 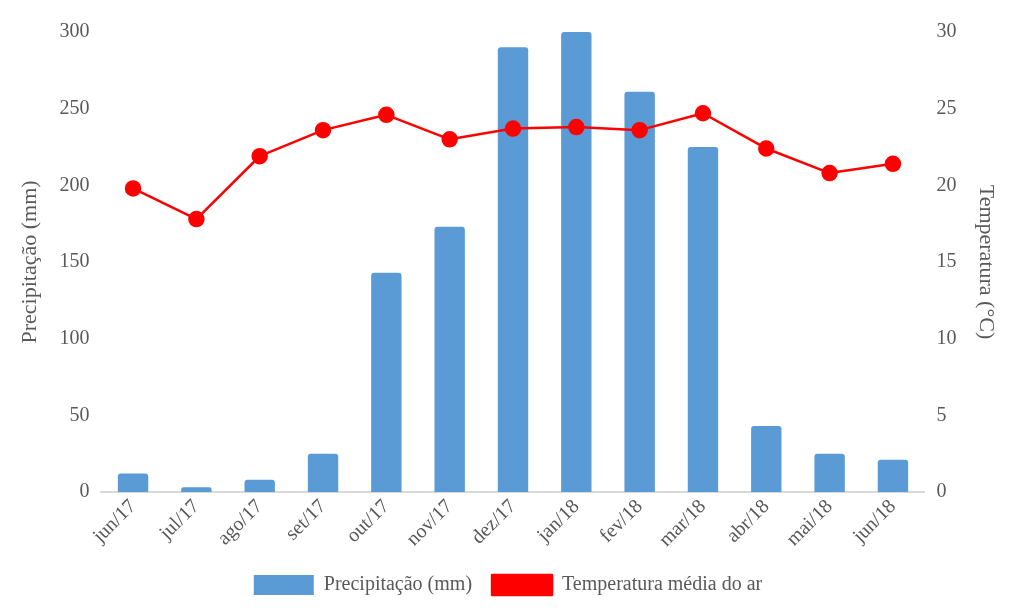 I want to click on legend-label: Temperatura média do ar, so click(x=662, y=584).